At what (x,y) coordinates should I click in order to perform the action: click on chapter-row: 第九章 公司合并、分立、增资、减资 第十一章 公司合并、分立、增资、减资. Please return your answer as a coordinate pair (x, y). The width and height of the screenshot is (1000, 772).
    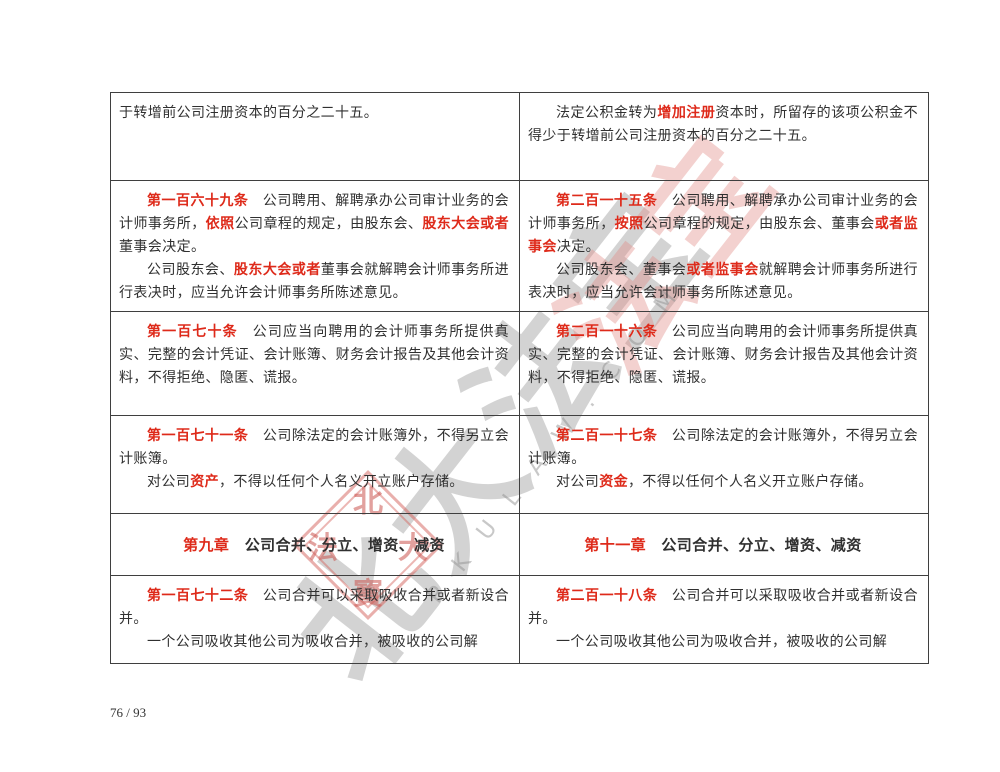
    Looking at the image, I should click on (519, 544).